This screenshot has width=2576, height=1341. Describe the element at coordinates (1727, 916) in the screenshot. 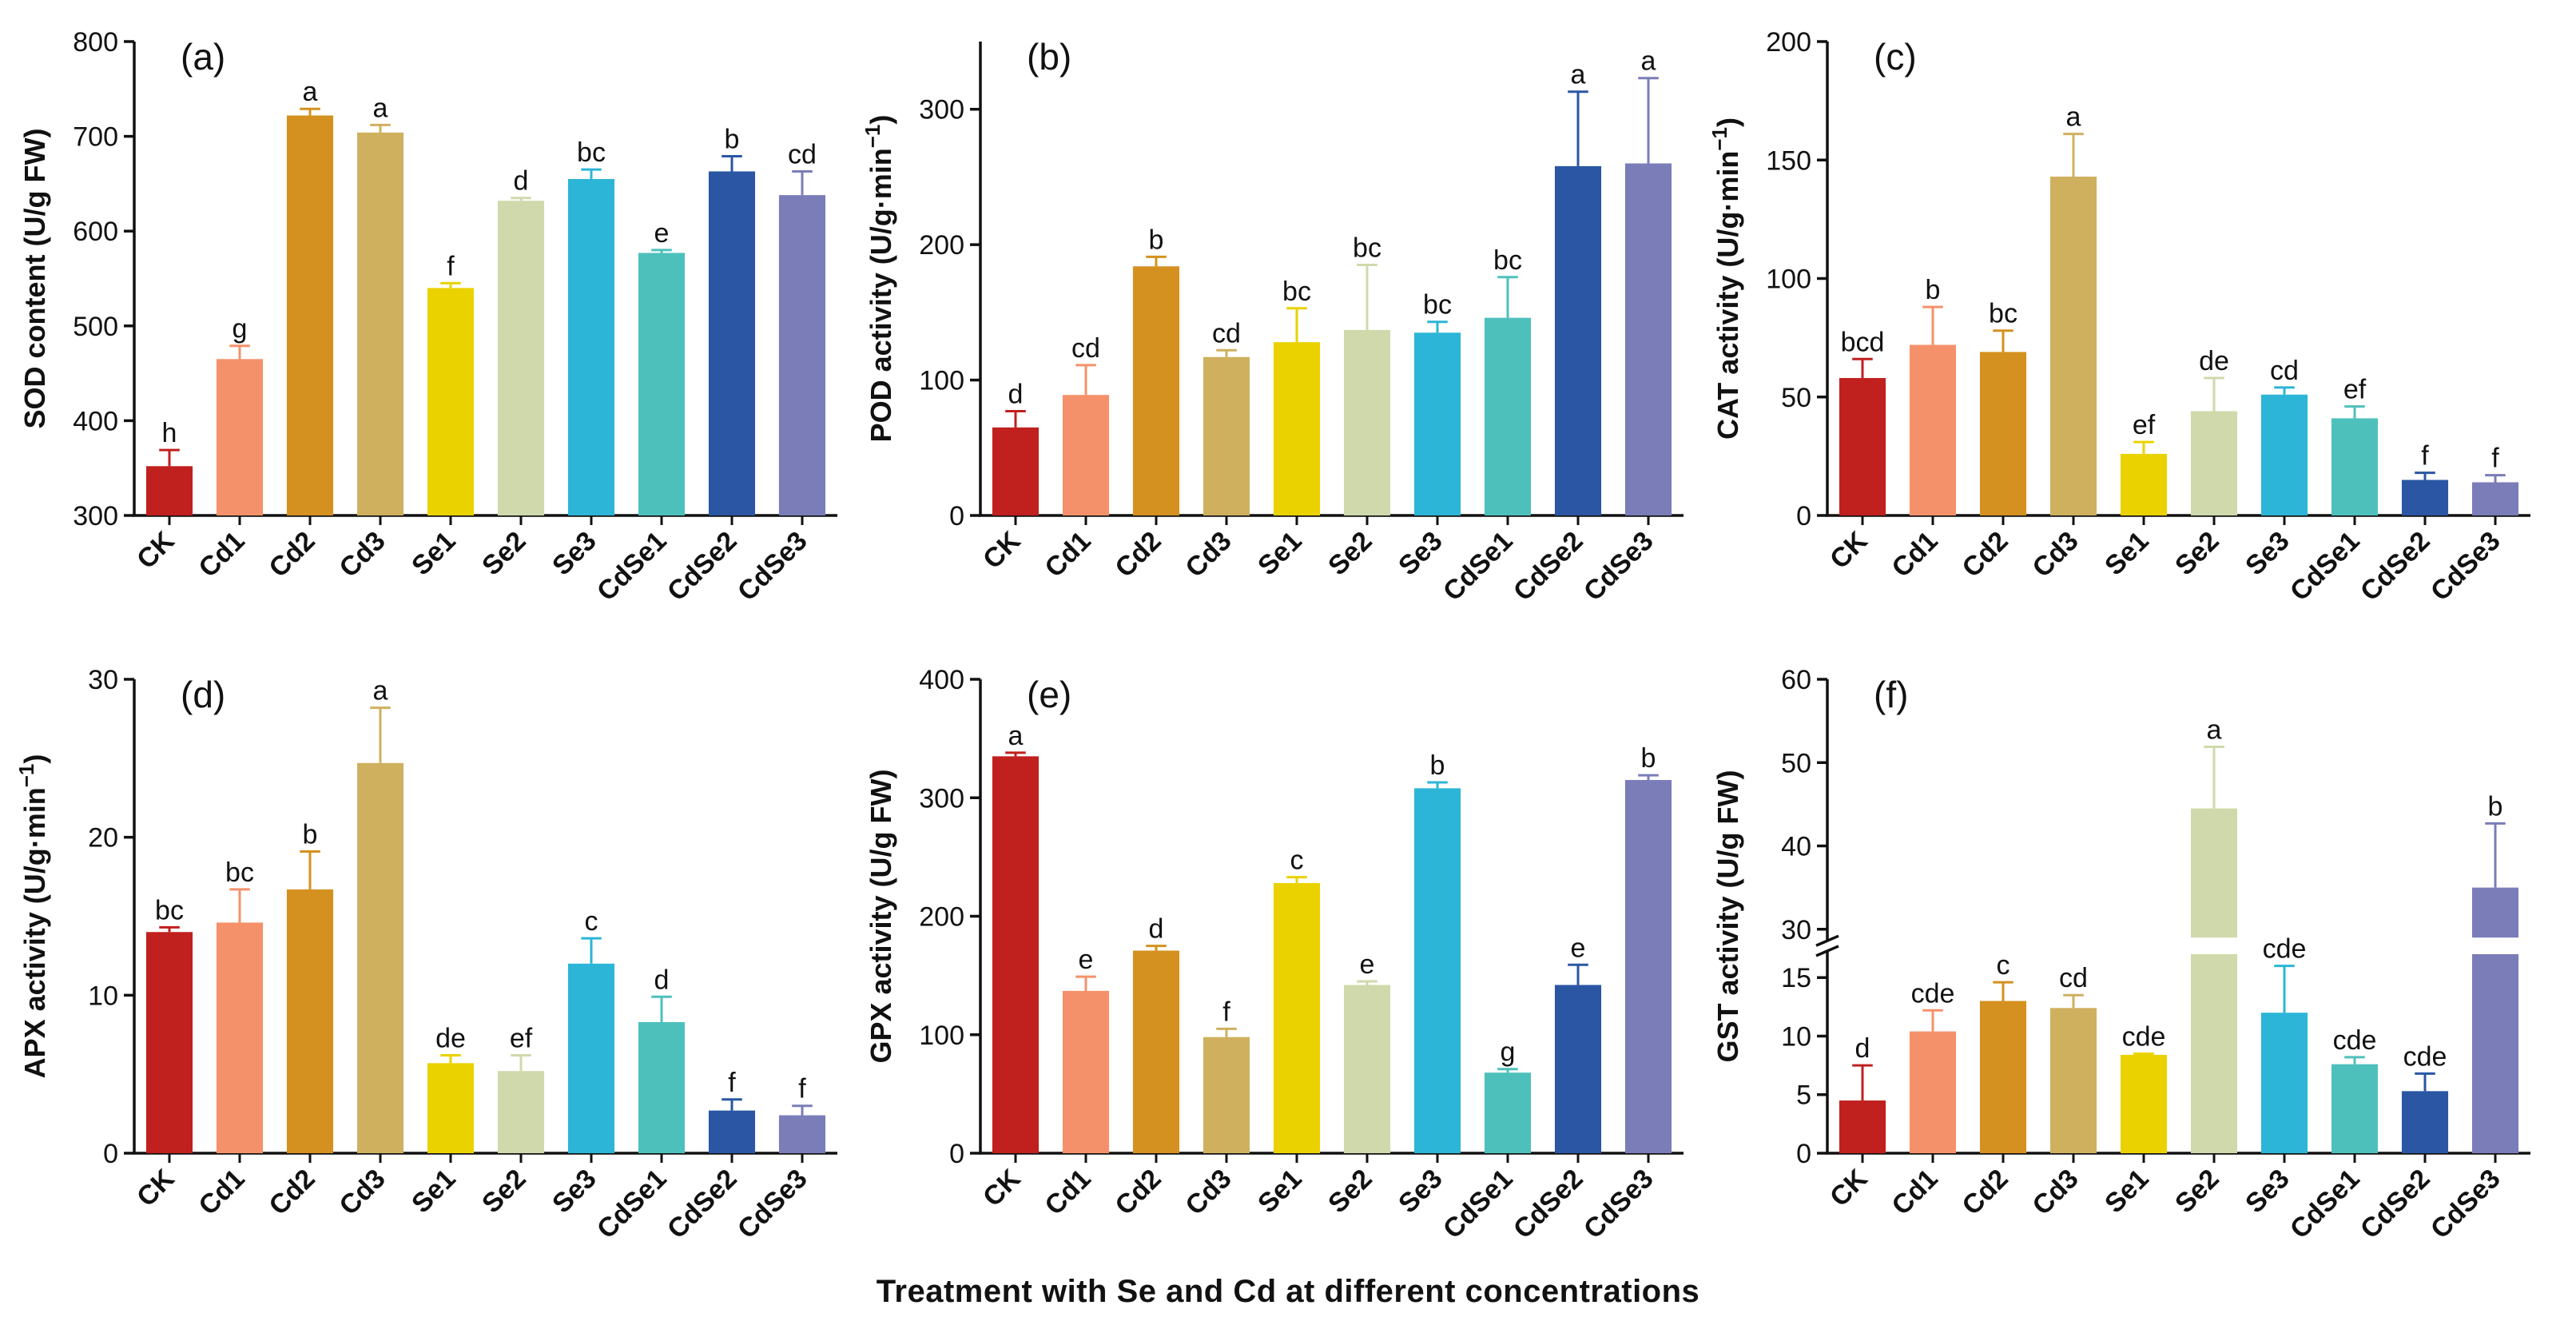

I see `y-axis-title: GST activity (U/g FW)` at that location.